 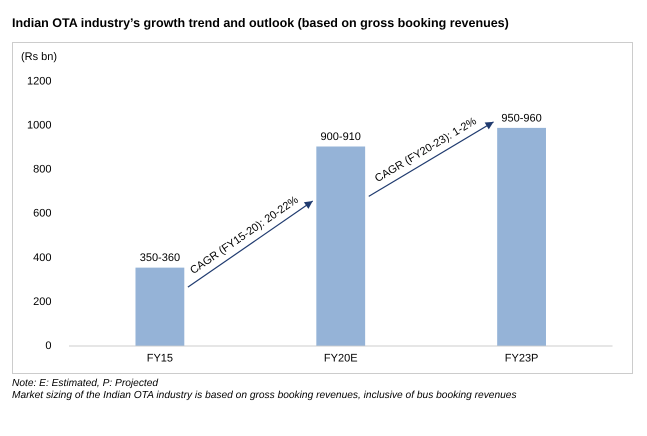 I want to click on text: Note: E: Estimated, P: Projected, so click(x=86, y=384).